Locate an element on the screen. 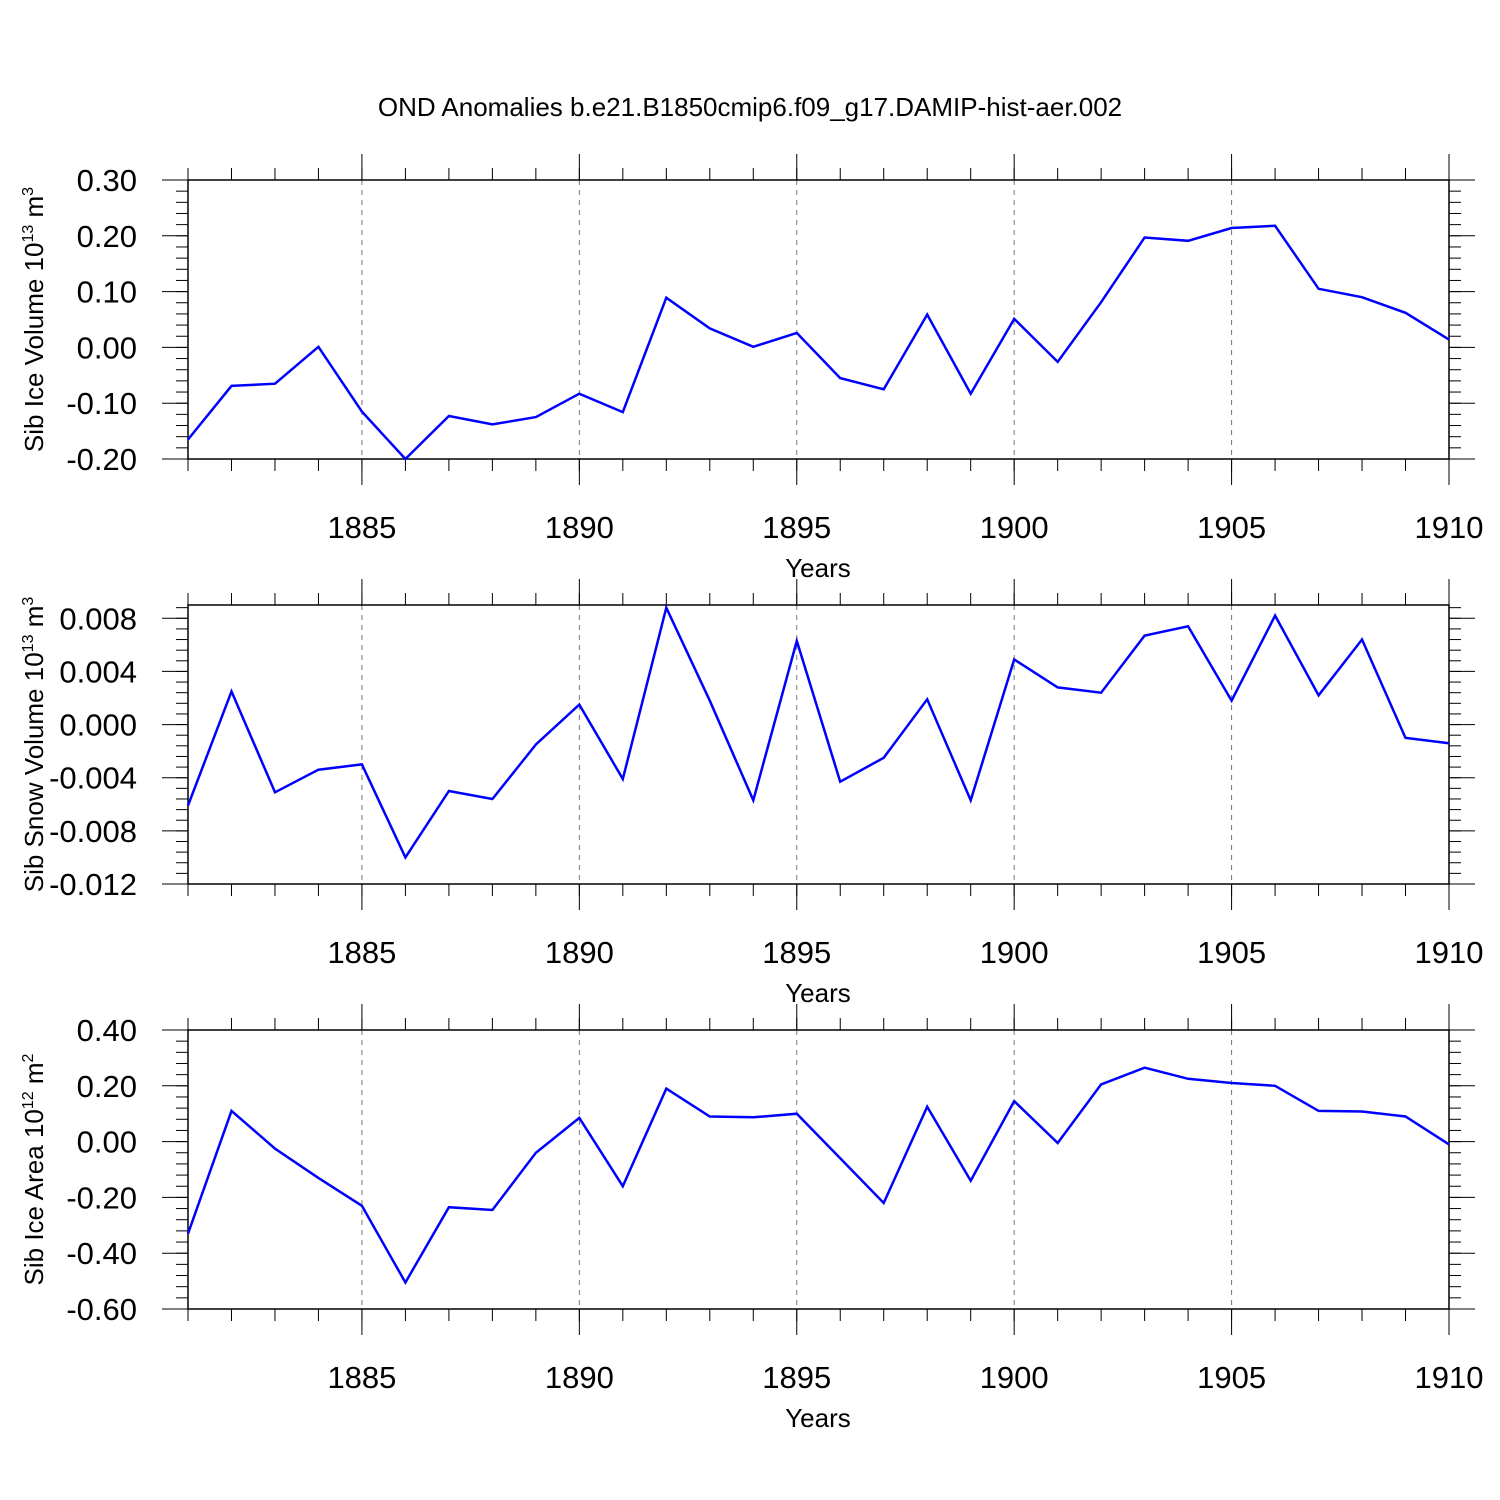  y-tick-label: 0.40 is located at coordinates (107, 1030).